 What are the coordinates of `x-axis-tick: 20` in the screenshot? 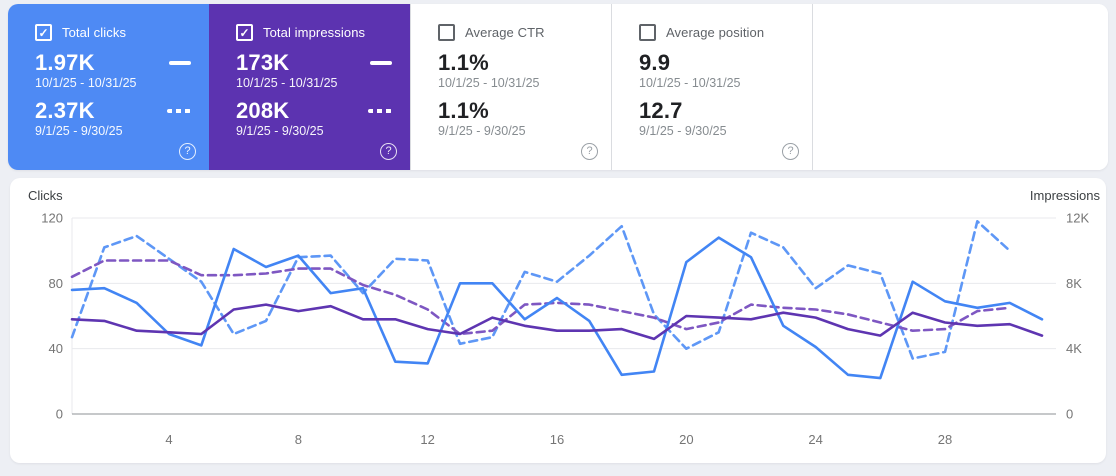 It's located at (686, 439).